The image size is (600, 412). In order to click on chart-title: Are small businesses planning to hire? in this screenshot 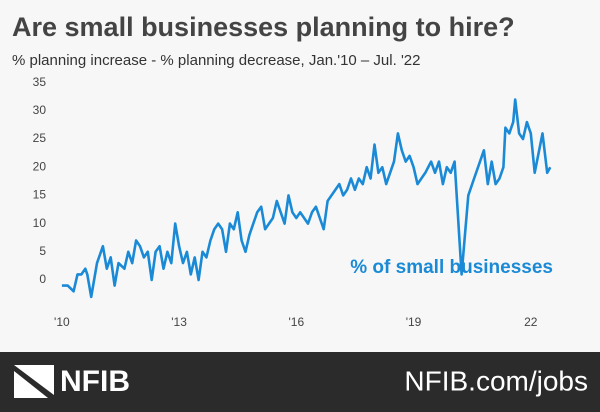, I will do `click(263, 27)`.